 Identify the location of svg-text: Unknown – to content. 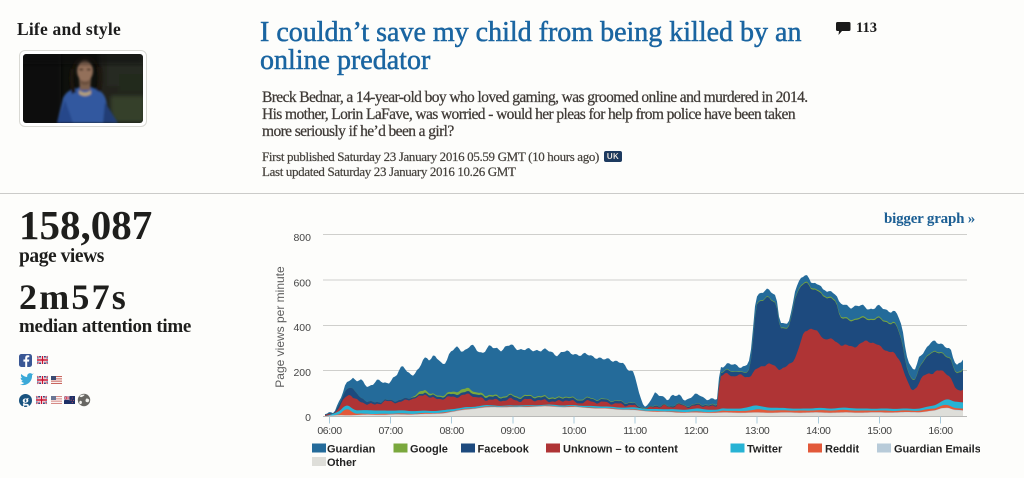
(620, 450).